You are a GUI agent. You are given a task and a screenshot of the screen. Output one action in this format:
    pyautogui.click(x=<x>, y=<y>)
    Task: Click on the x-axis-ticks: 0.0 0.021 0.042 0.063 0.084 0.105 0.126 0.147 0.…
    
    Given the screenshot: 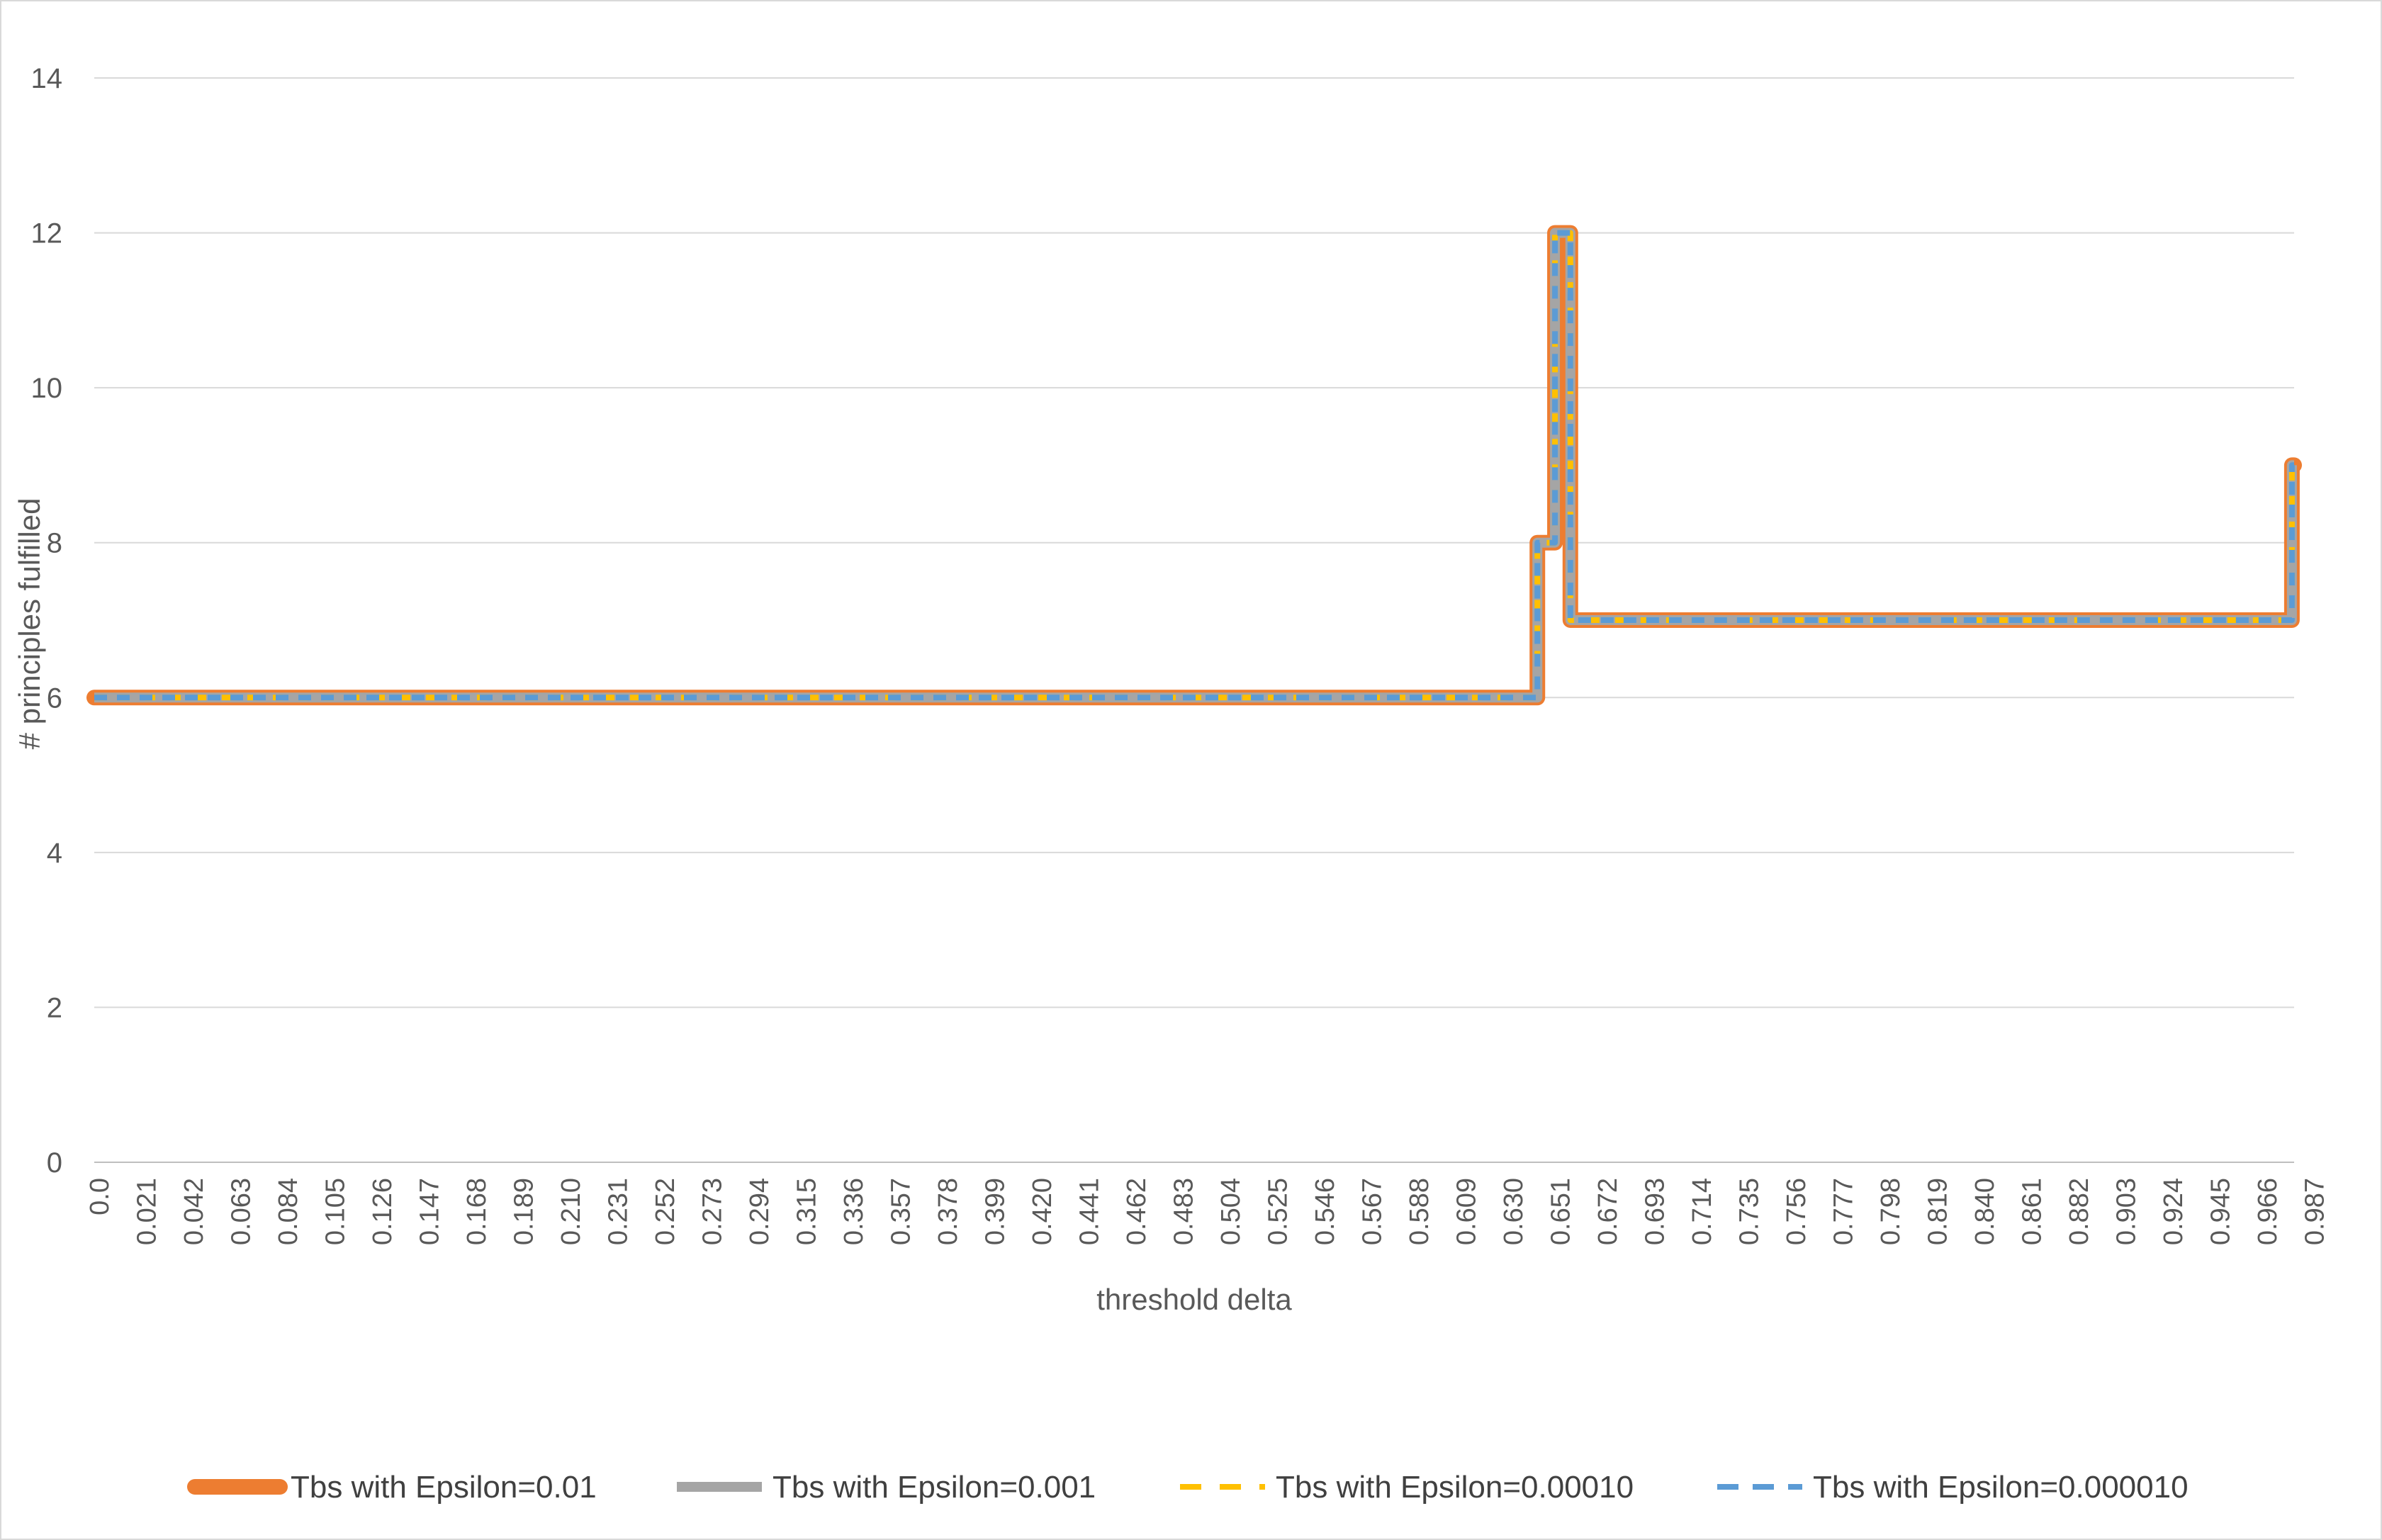 What is the action you would take?
    pyautogui.click(x=1207, y=1211)
    